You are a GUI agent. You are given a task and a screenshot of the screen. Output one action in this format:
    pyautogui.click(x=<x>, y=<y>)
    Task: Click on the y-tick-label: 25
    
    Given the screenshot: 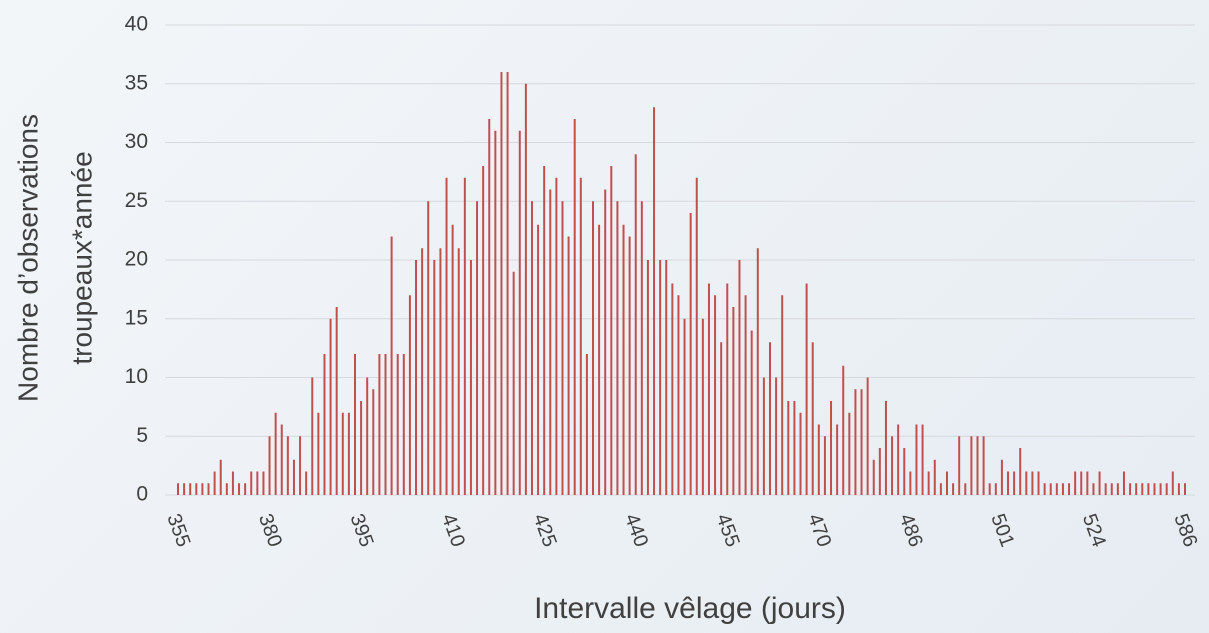 What is the action you would take?
    pyautogui.click(x=136, y=200)
    